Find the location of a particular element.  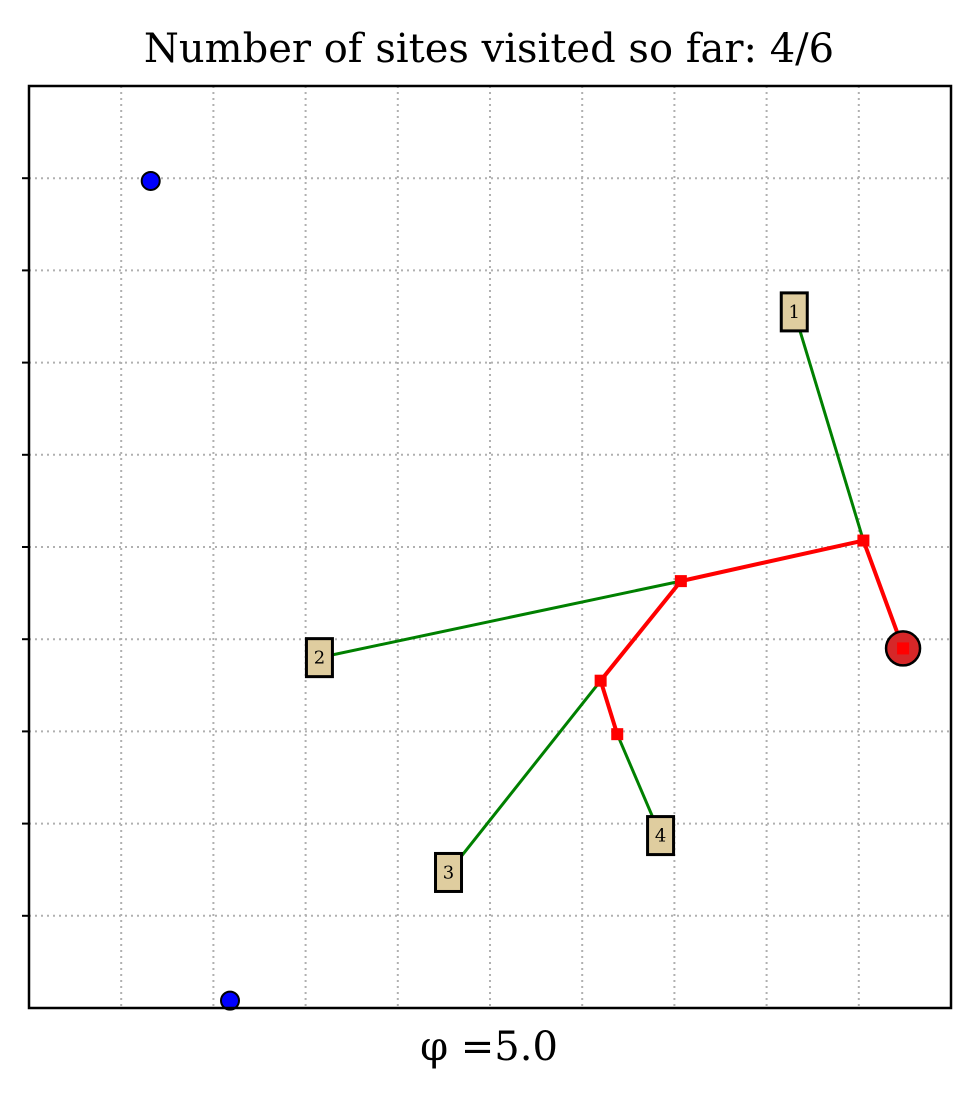

site-label: 1 is located at coordinates (794, 312).